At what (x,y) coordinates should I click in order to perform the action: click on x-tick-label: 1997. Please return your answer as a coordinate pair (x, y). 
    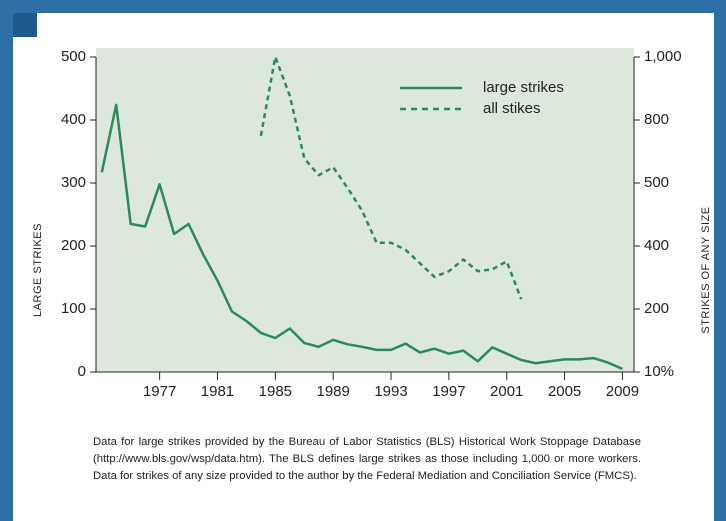
    Looking at the image, I should click on (448, 391).